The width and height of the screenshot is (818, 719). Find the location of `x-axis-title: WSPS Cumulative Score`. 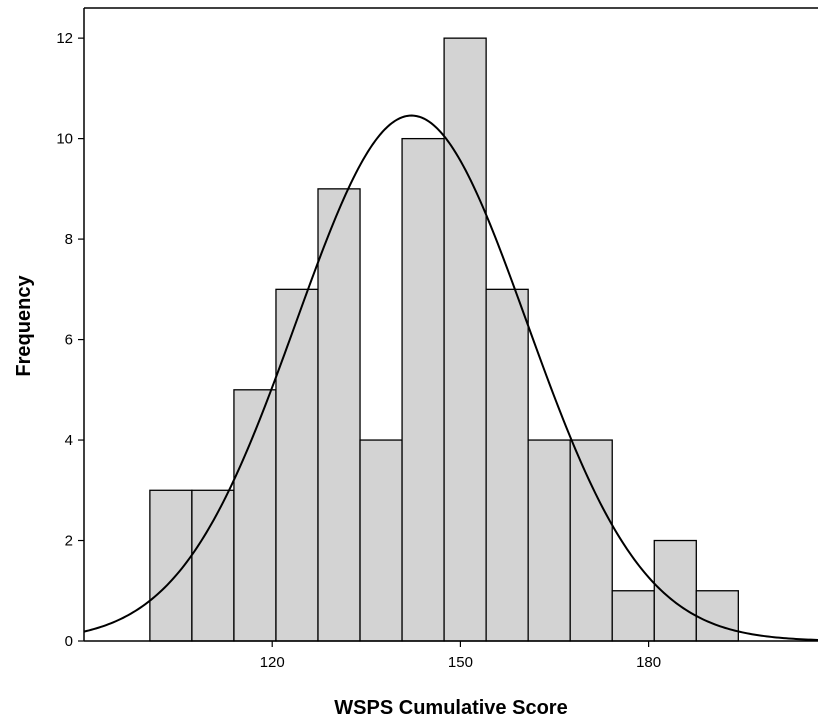

x-axis-title: WSPS Cumulative Score is located at coordinates (450, 708).